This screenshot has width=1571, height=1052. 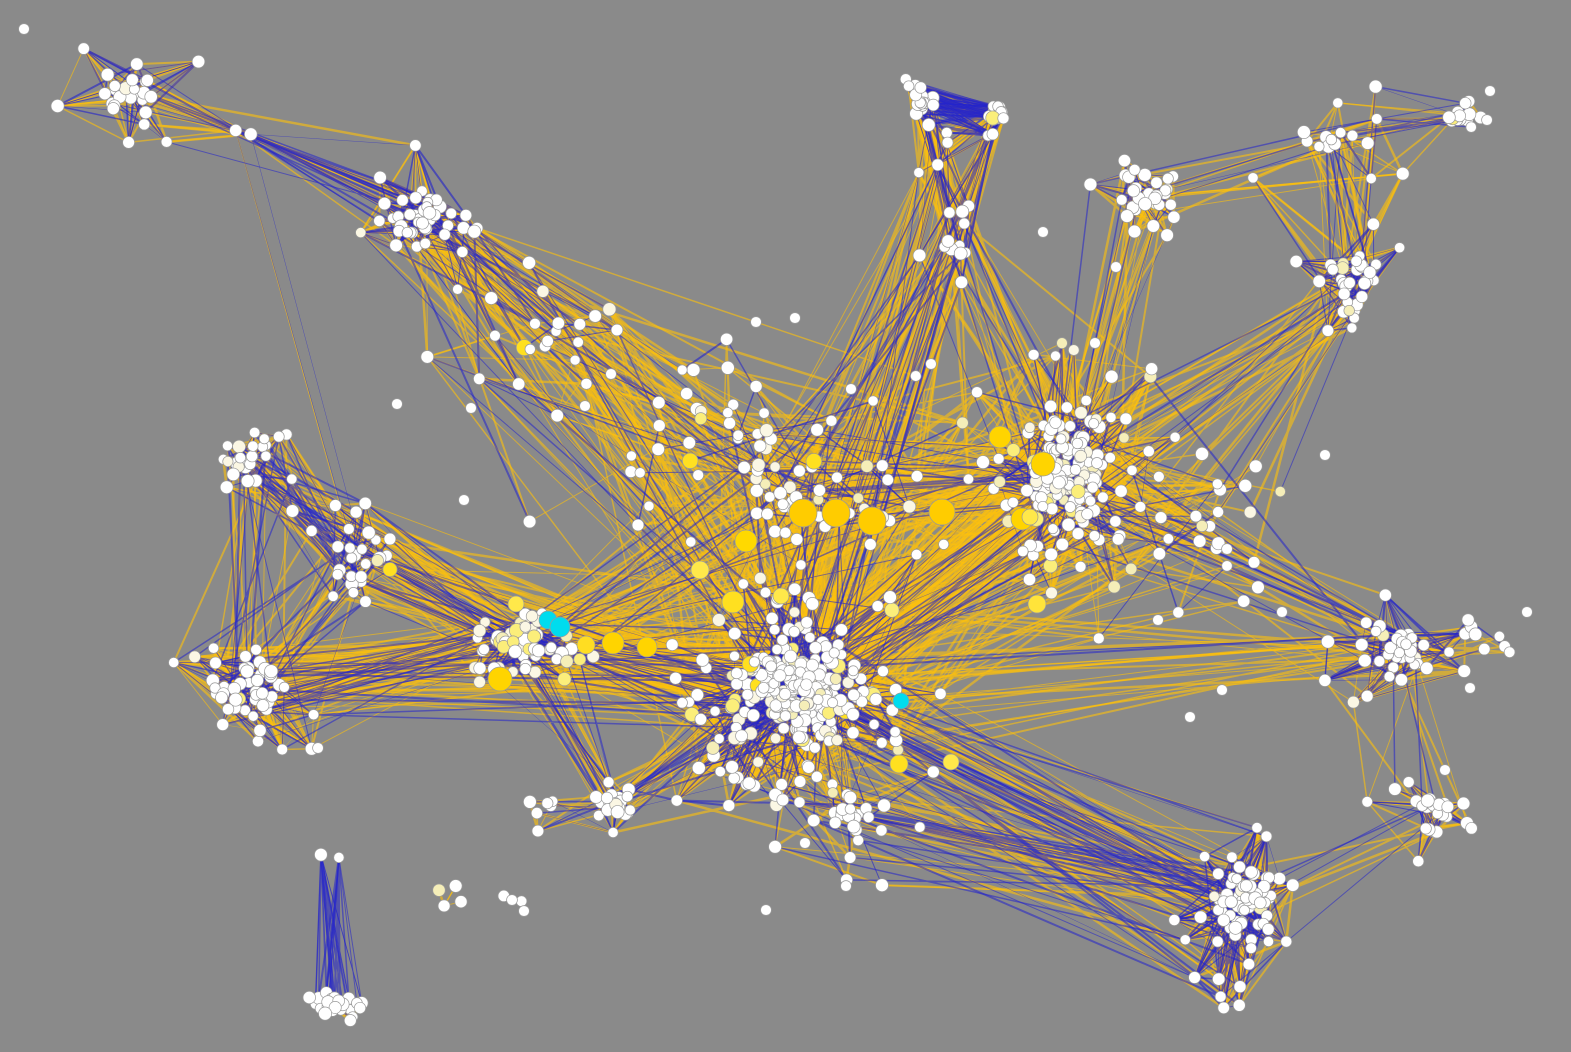 I want to click on graph-node-highlighted, so click(x=560, y=627).